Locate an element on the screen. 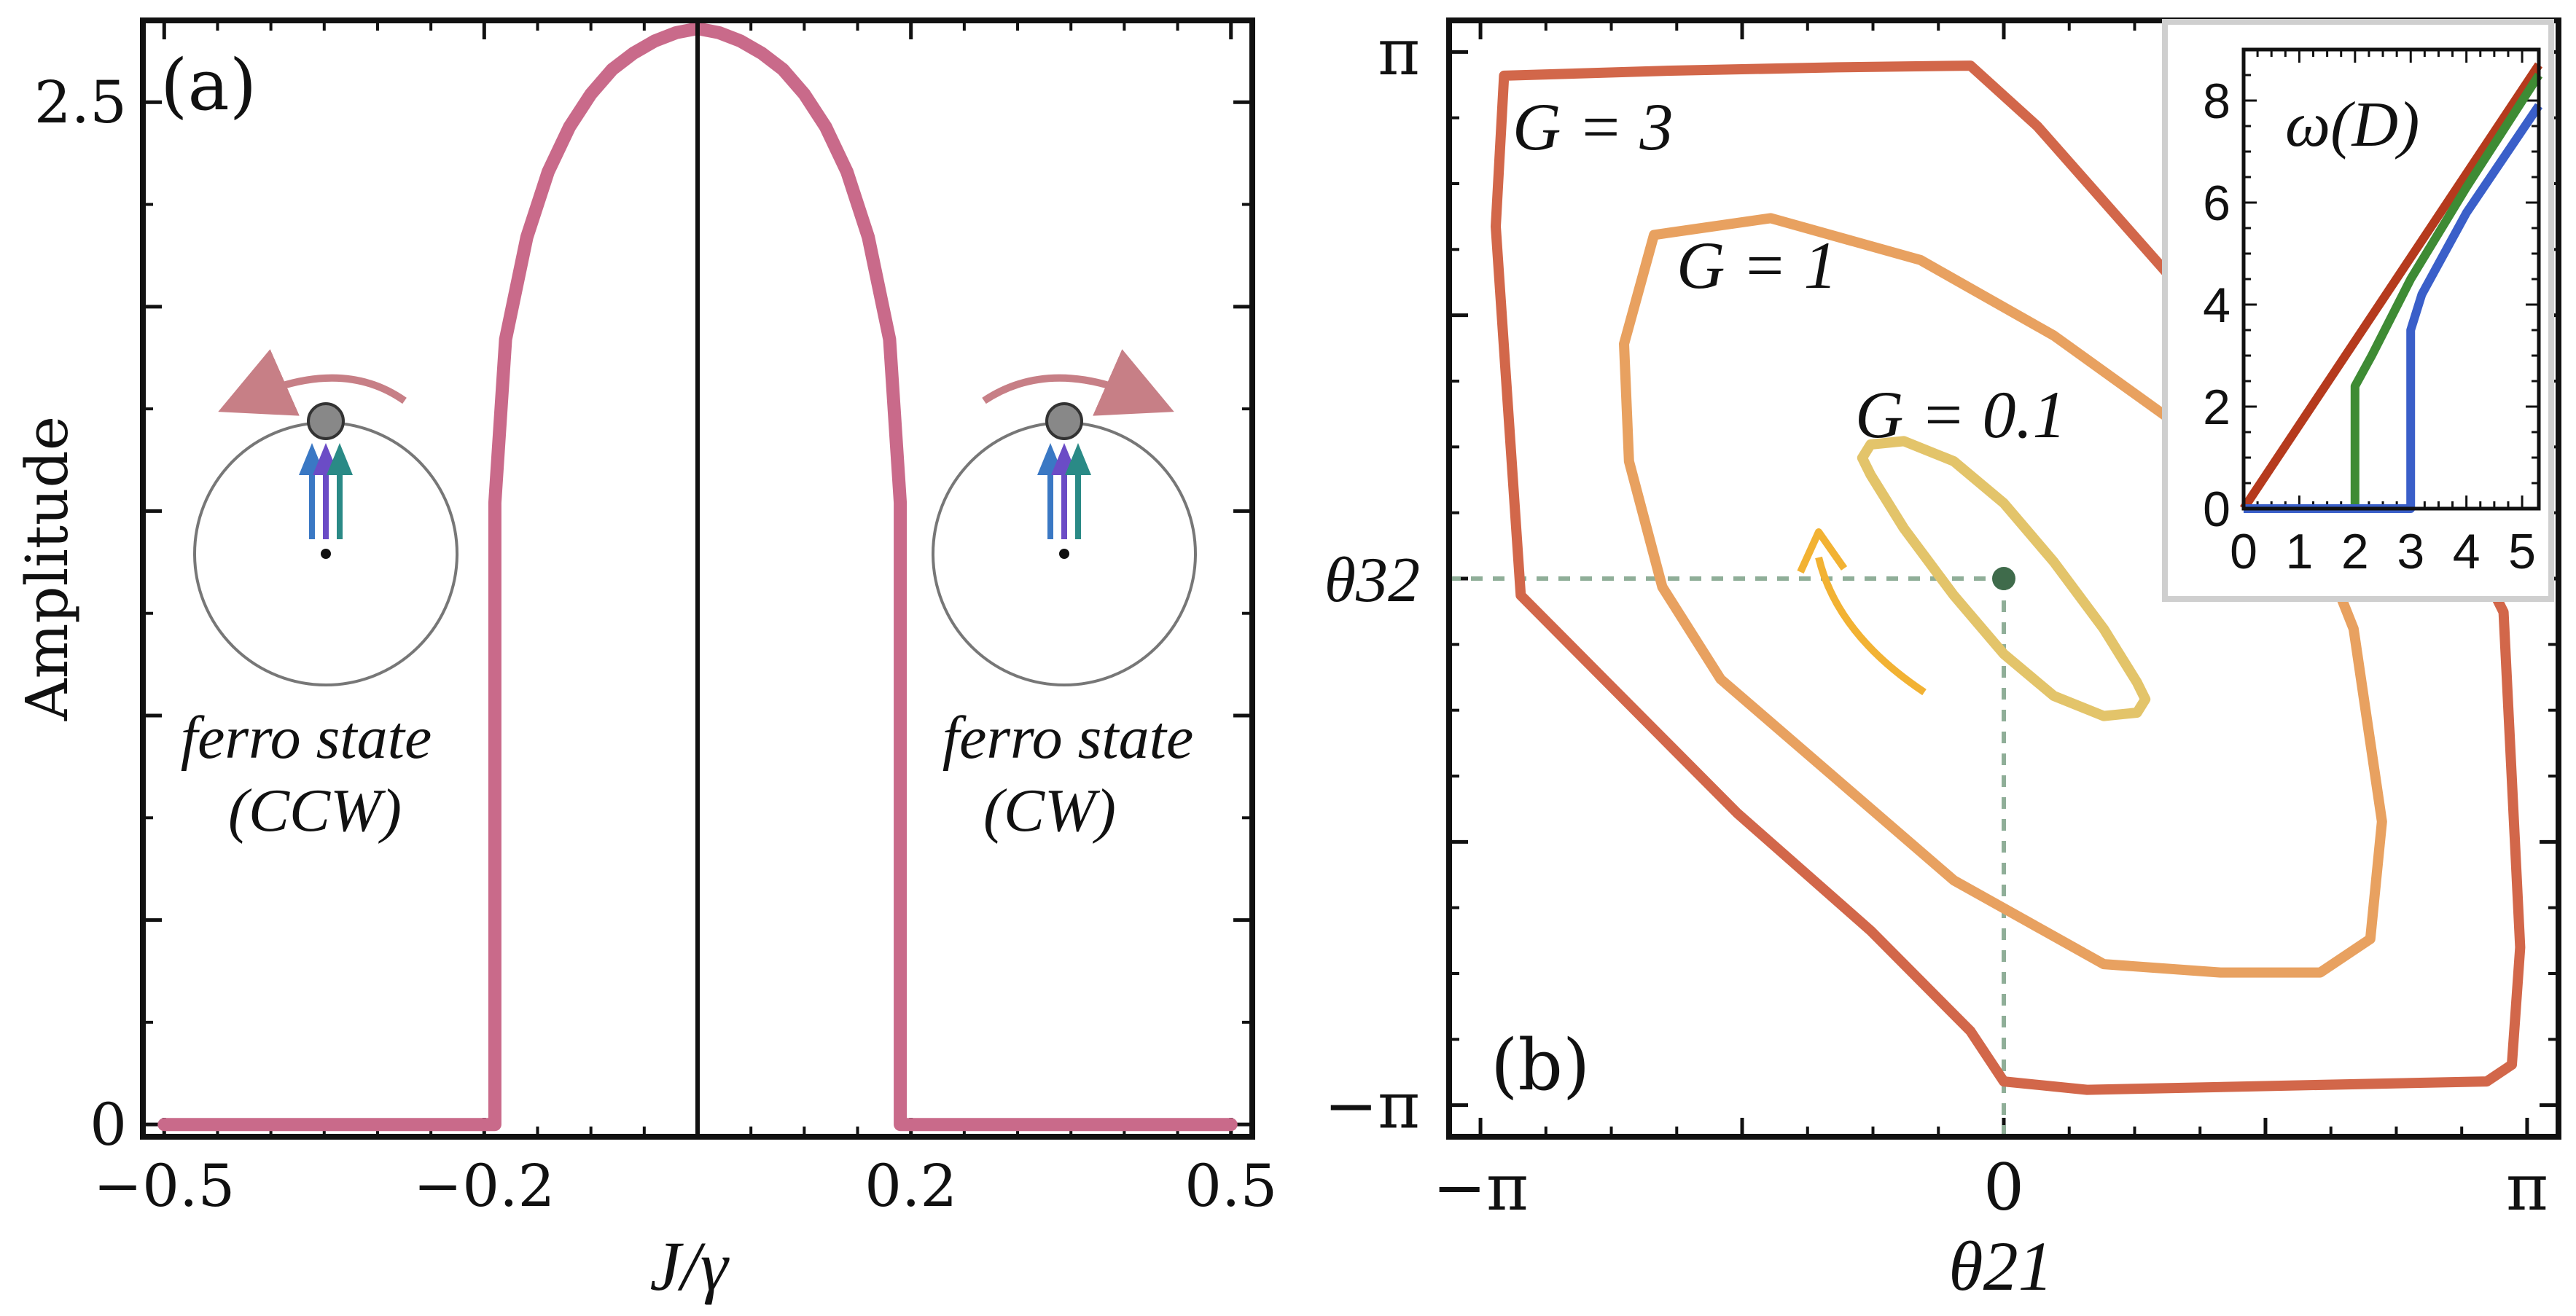 The height and width of the screenshot is (1316, 2576). fixed-point-marker is located at coordinates (2003, 578).